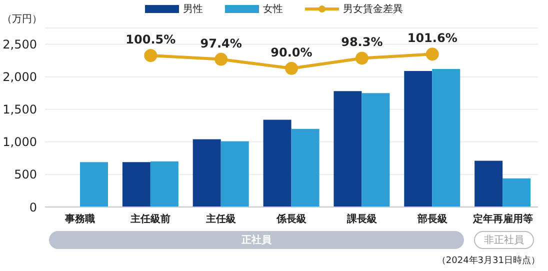 The image size is (548, 271). Describe the element at coordinates (19, 142) in the screenshot. I see `y-tick-label: 1,000` at that location.